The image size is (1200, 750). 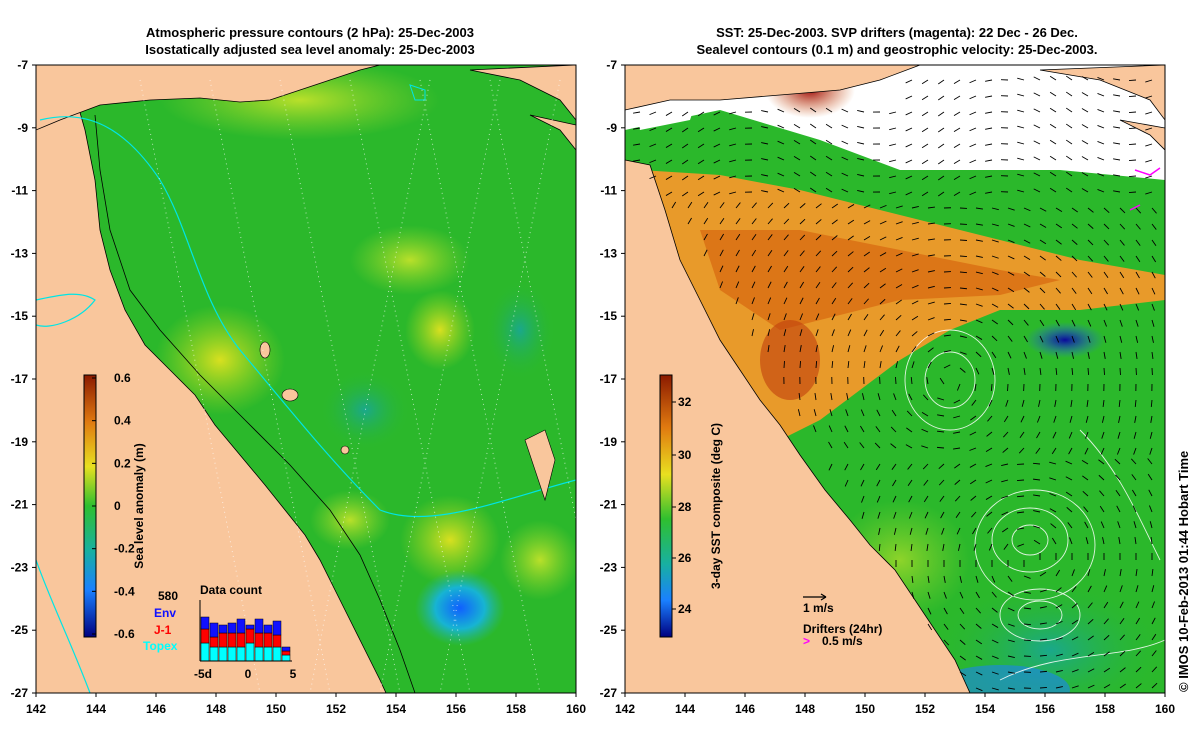 What do you see at coordinates (160, 646) in the screenshot?
I see `legend-topex: Topex` at bounding box center [160, 646].